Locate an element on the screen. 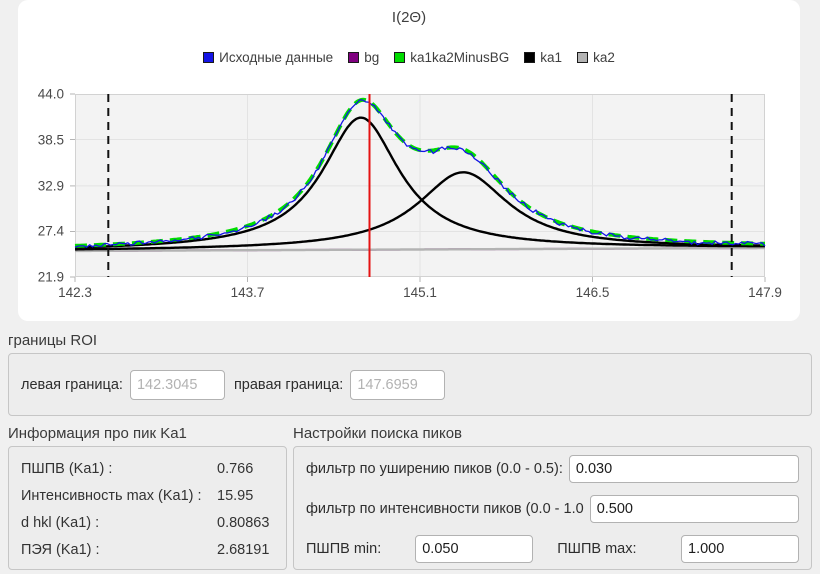 This screenshot has width=820, height=574. roi-right-input is located at coordinates (398, 384).